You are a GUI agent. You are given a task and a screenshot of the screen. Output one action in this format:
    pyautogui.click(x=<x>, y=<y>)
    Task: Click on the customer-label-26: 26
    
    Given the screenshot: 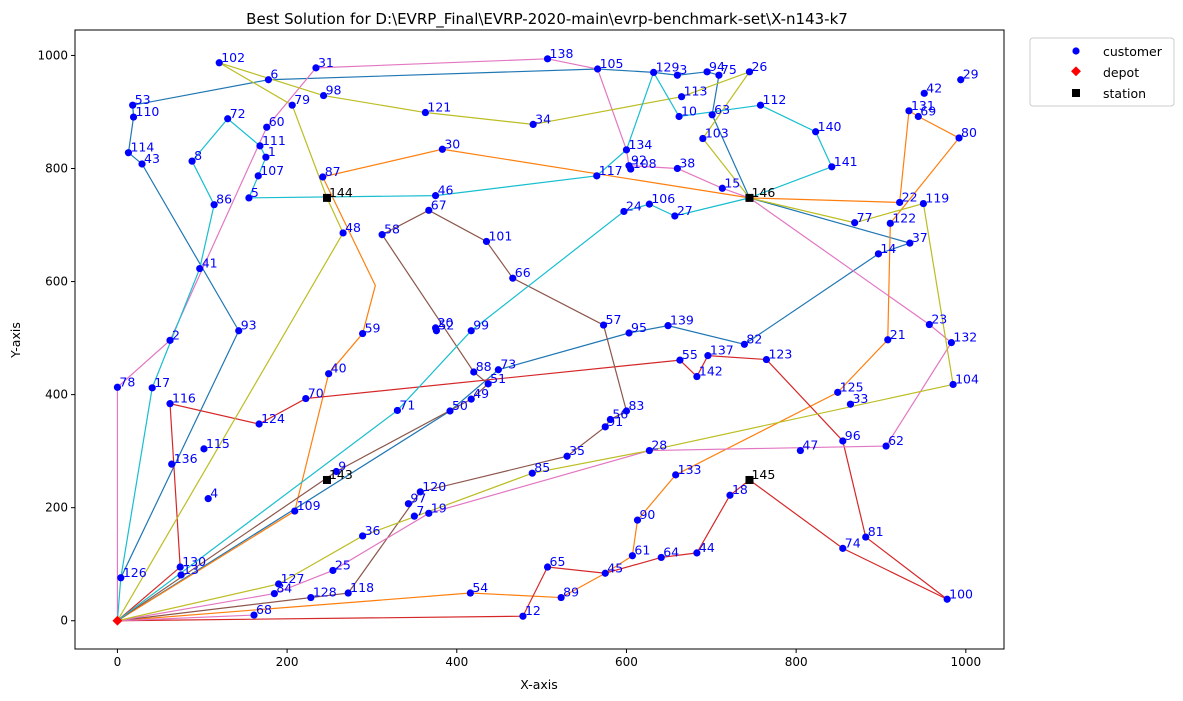 What is the action you would take?
    pyautogui.click(x=759, y=66)
    